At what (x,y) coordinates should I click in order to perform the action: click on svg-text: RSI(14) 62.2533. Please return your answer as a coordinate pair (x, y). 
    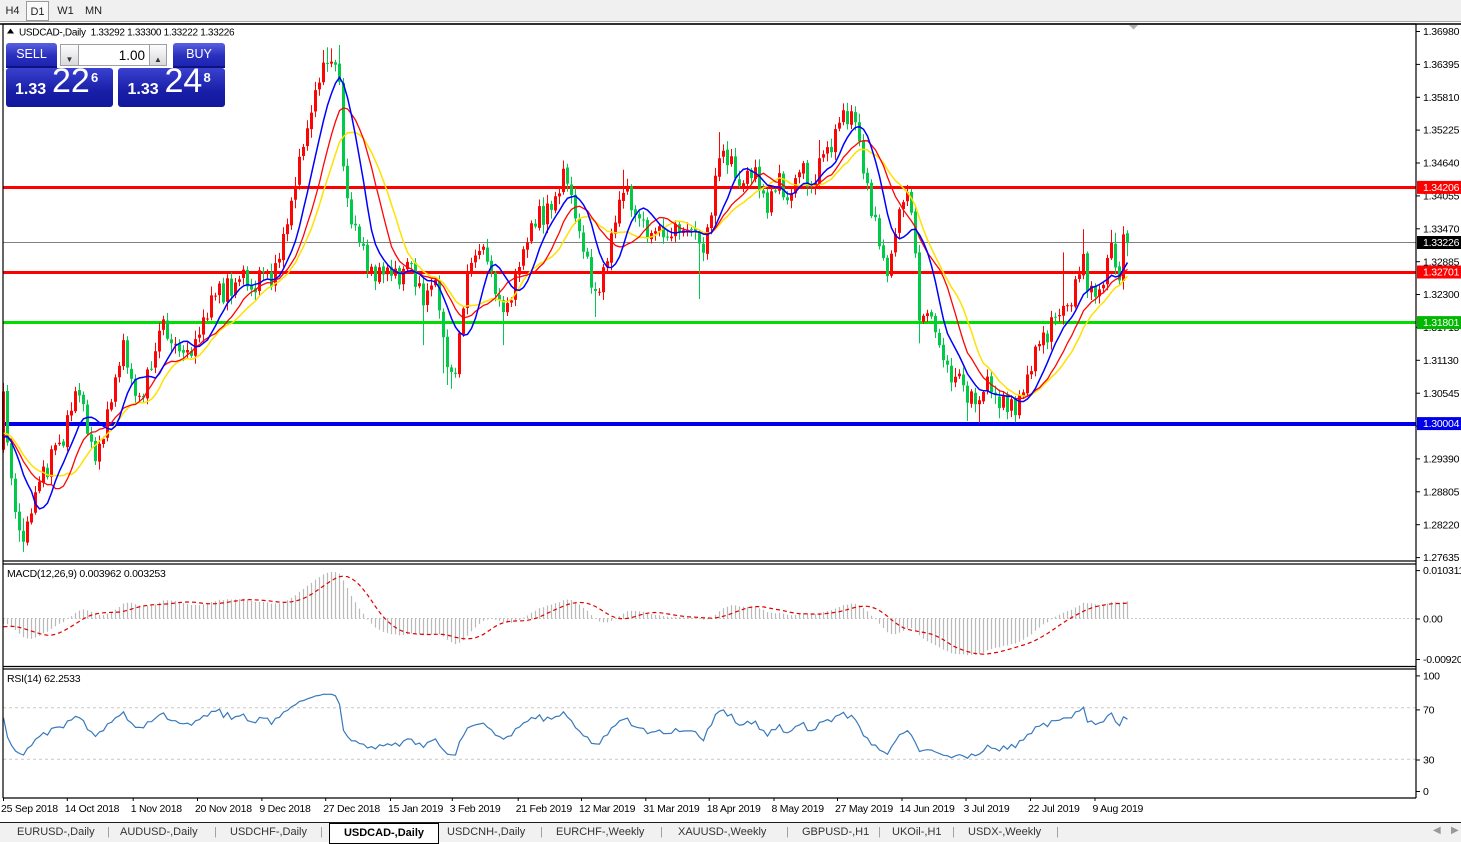
    Looking at the image, I should click on (44, 679).